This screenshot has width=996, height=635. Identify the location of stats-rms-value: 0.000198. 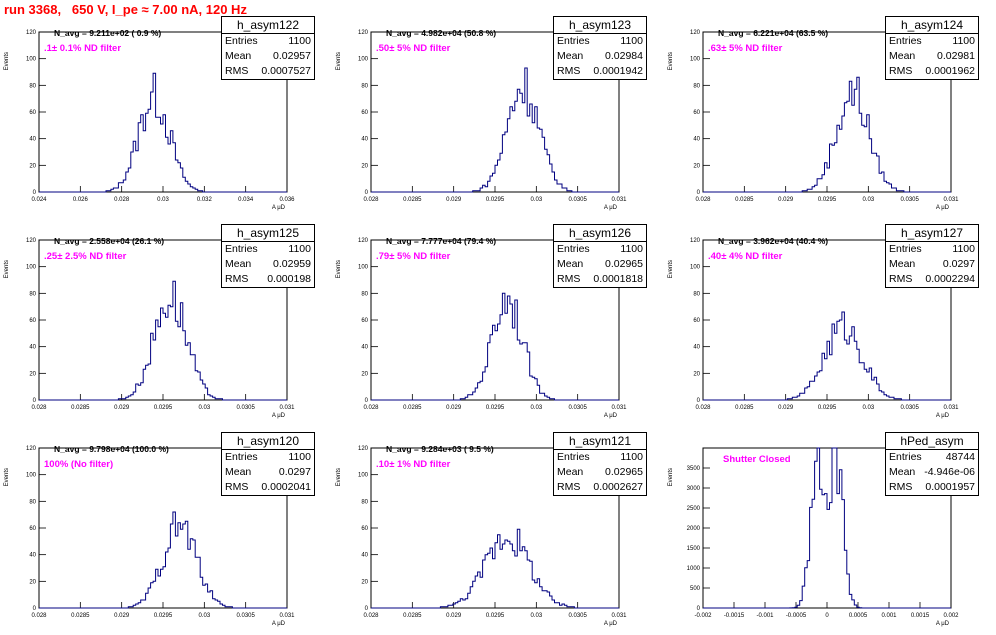
(289, 279).